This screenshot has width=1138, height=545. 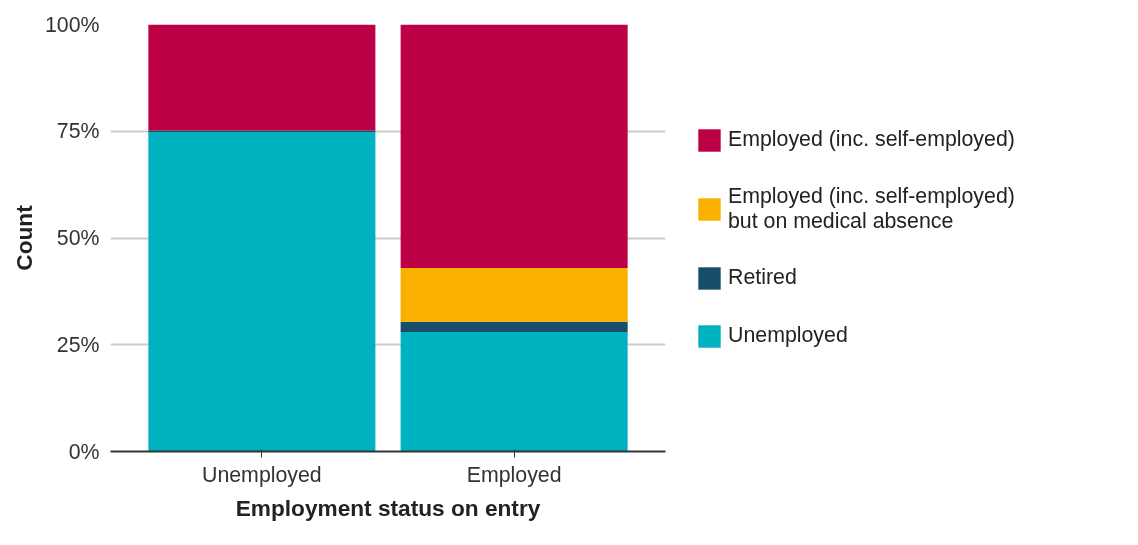 I want to click on y-axis-title: Count, so click(x=23, y=237).